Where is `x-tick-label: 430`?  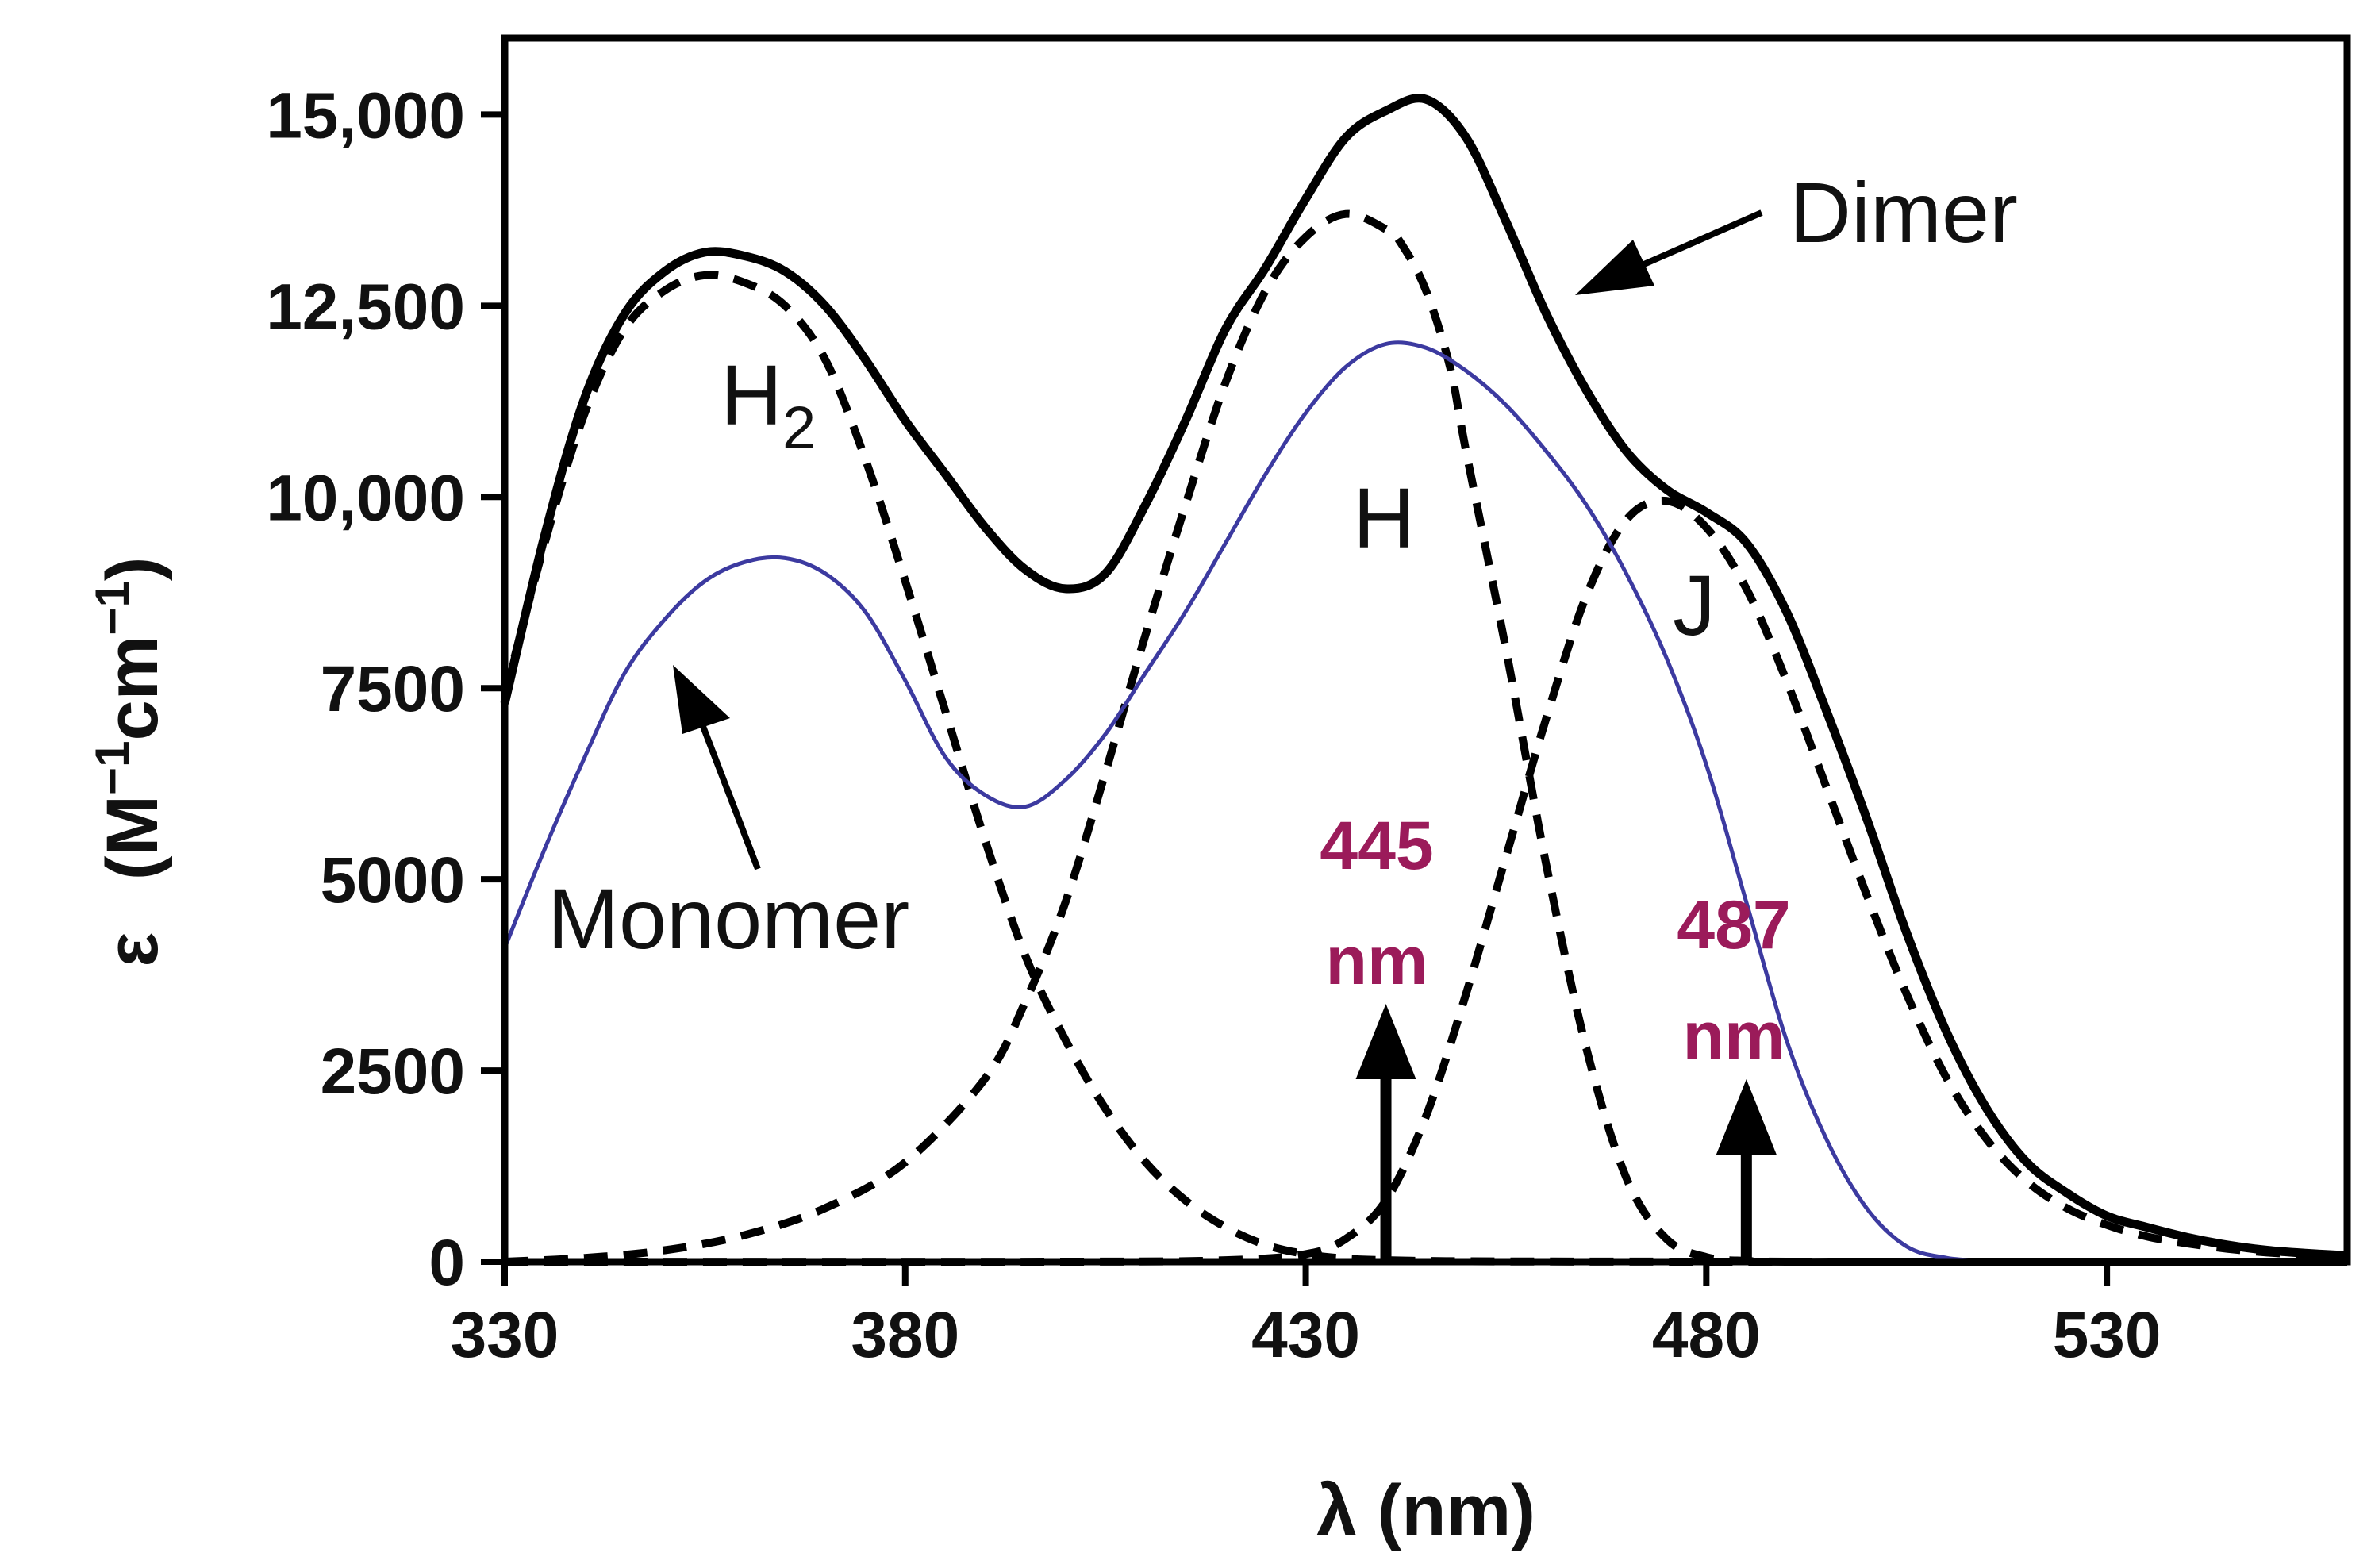
x-tick-label: 430 is located at coordinates (1305, 1335).